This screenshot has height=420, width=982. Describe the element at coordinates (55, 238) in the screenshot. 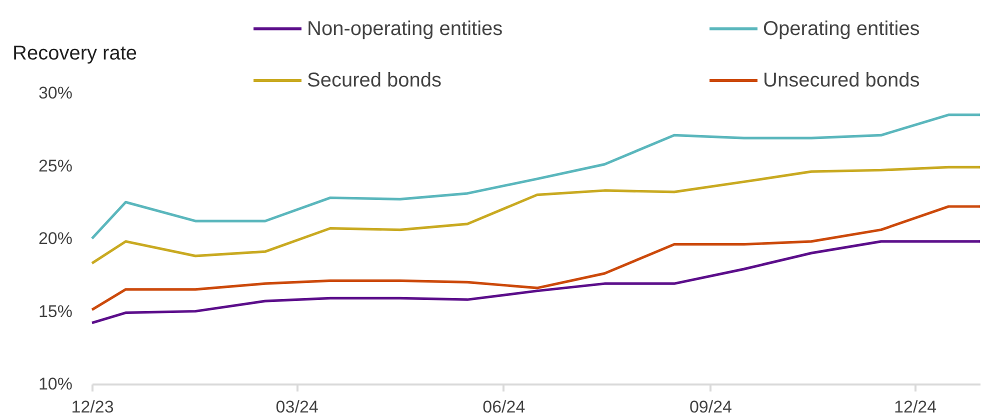

I see `y-tick-label: 20%` at that location.